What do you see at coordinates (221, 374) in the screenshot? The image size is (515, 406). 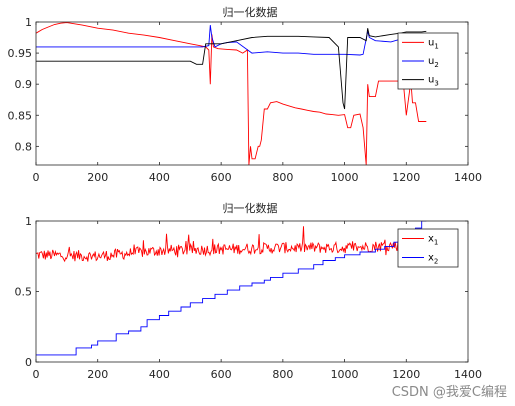 I see `subplot-2-xtick-label: 600` at bounding box center [221, 374].